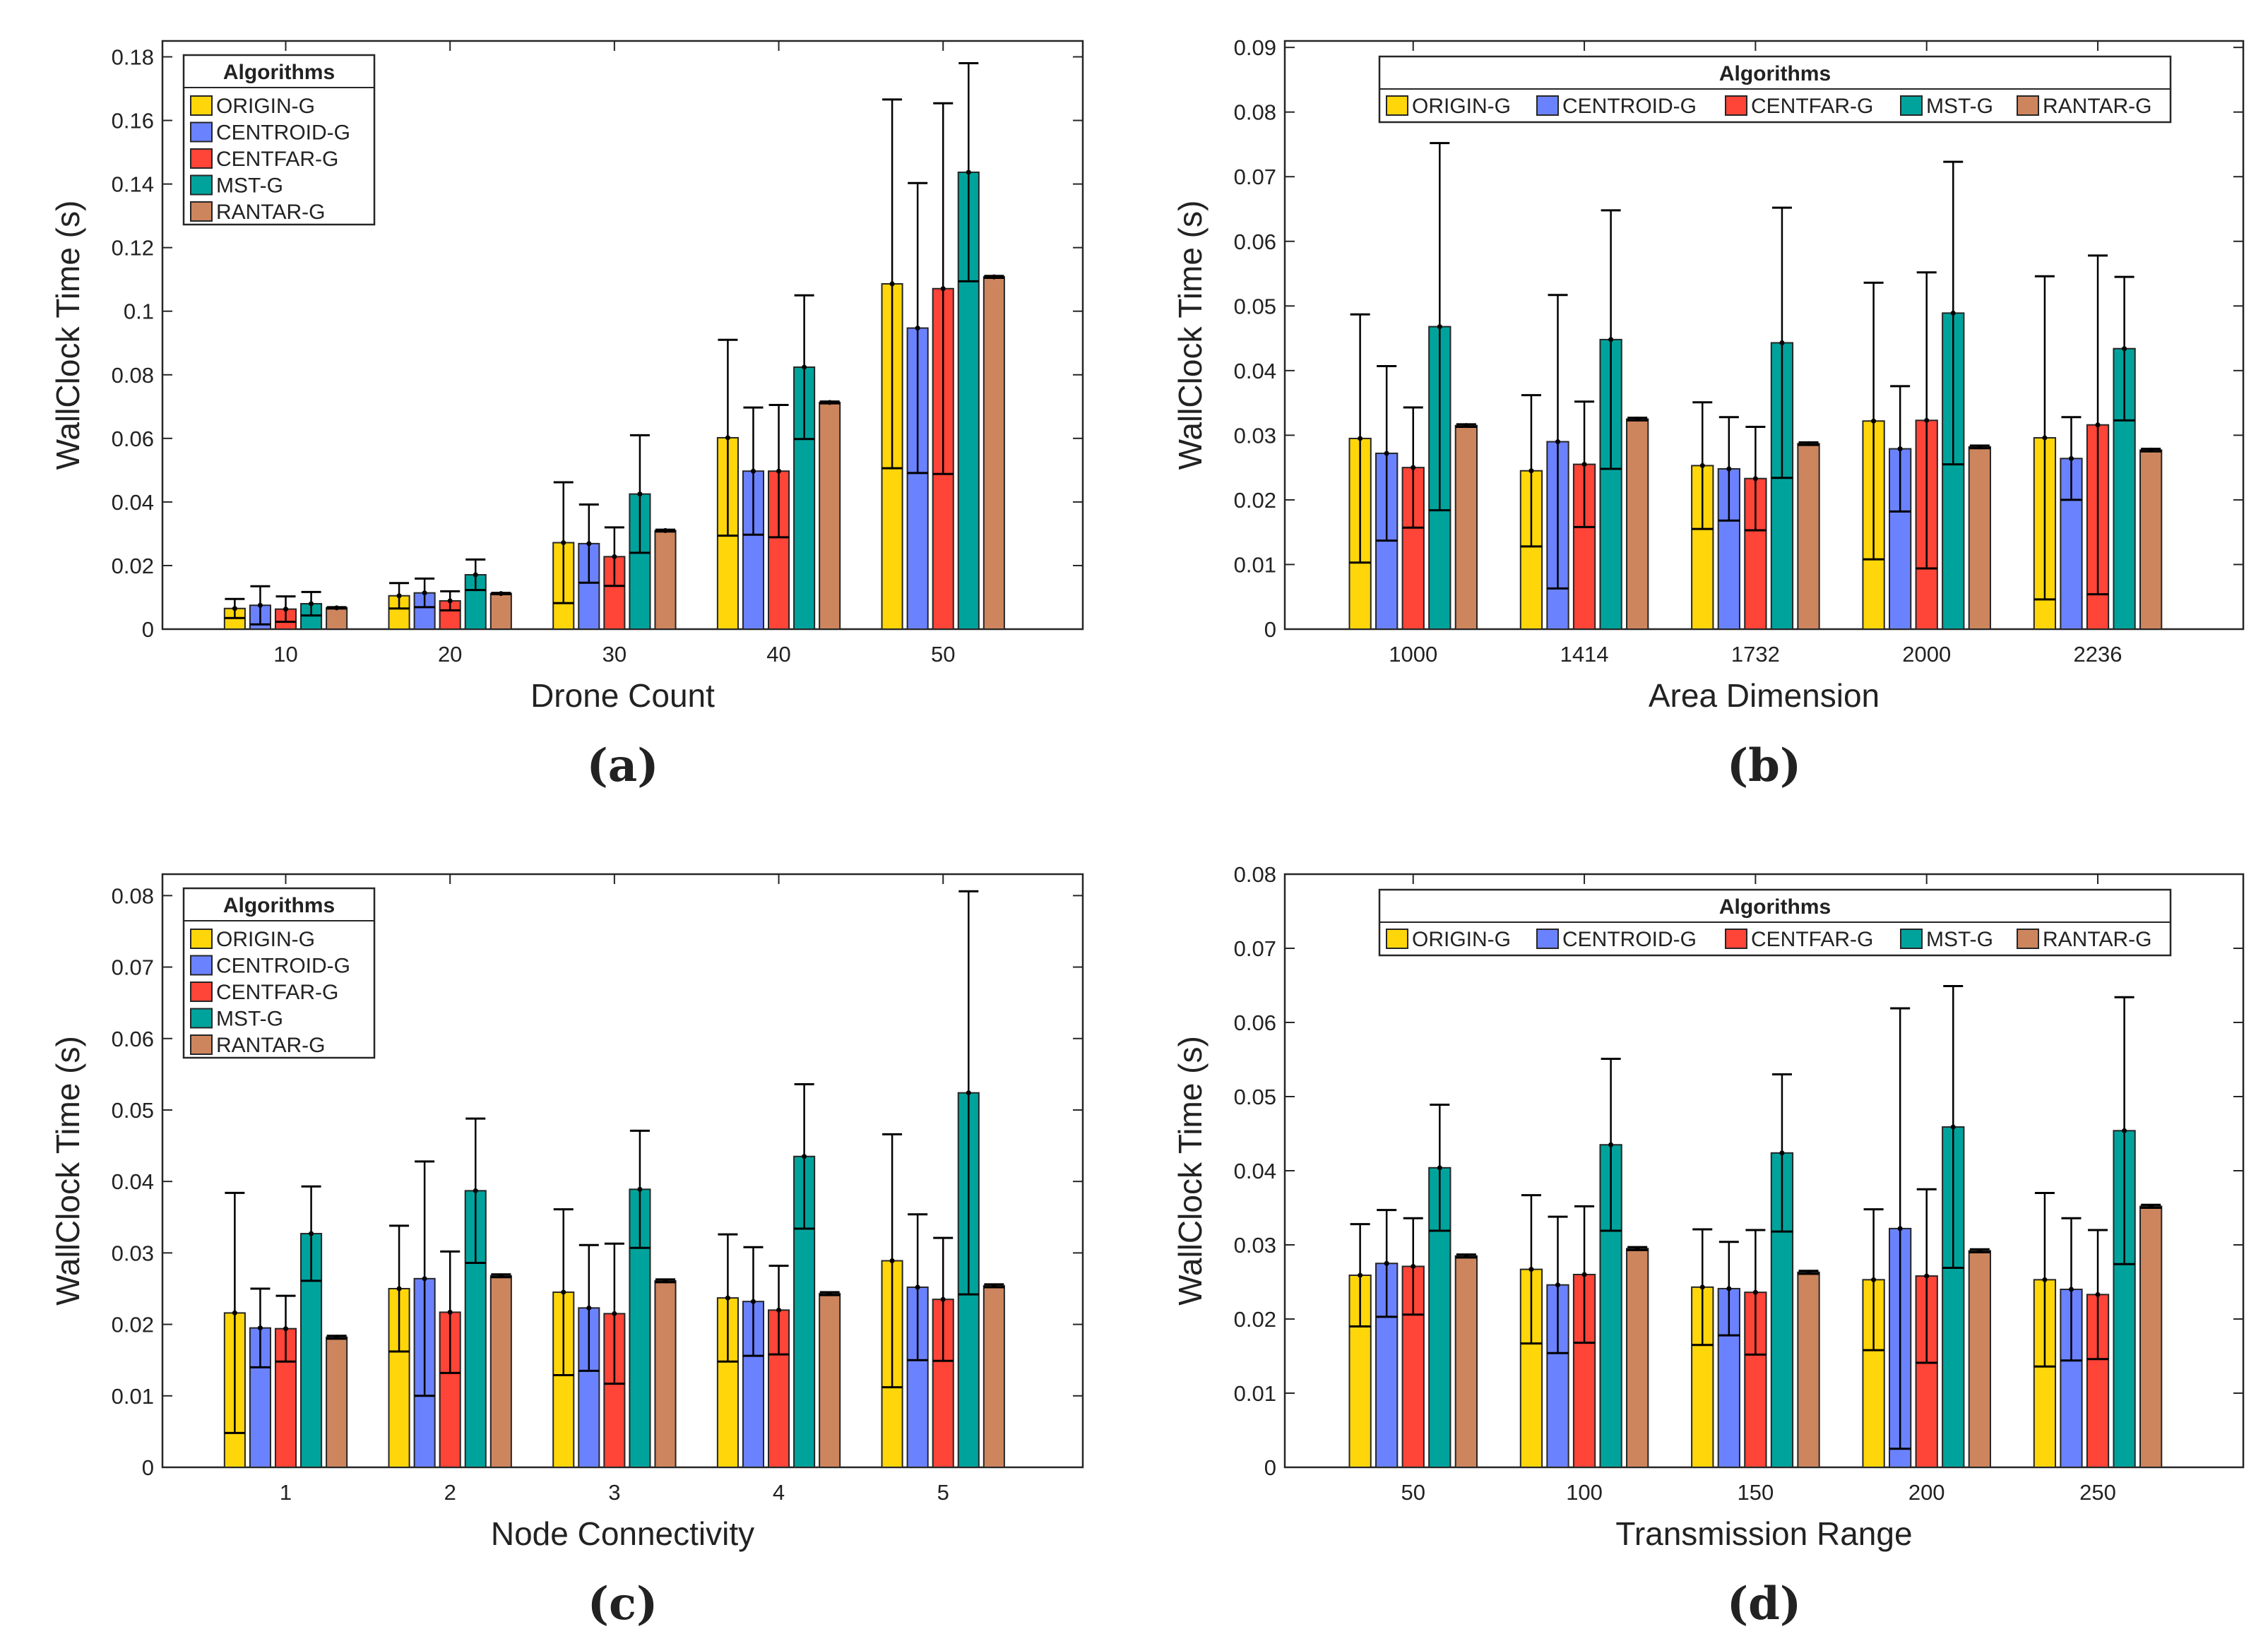 Image resolution: width=2268 pixels, height=1641 pixels. I want to click on bar-centfar-g, so click(943, 1384).